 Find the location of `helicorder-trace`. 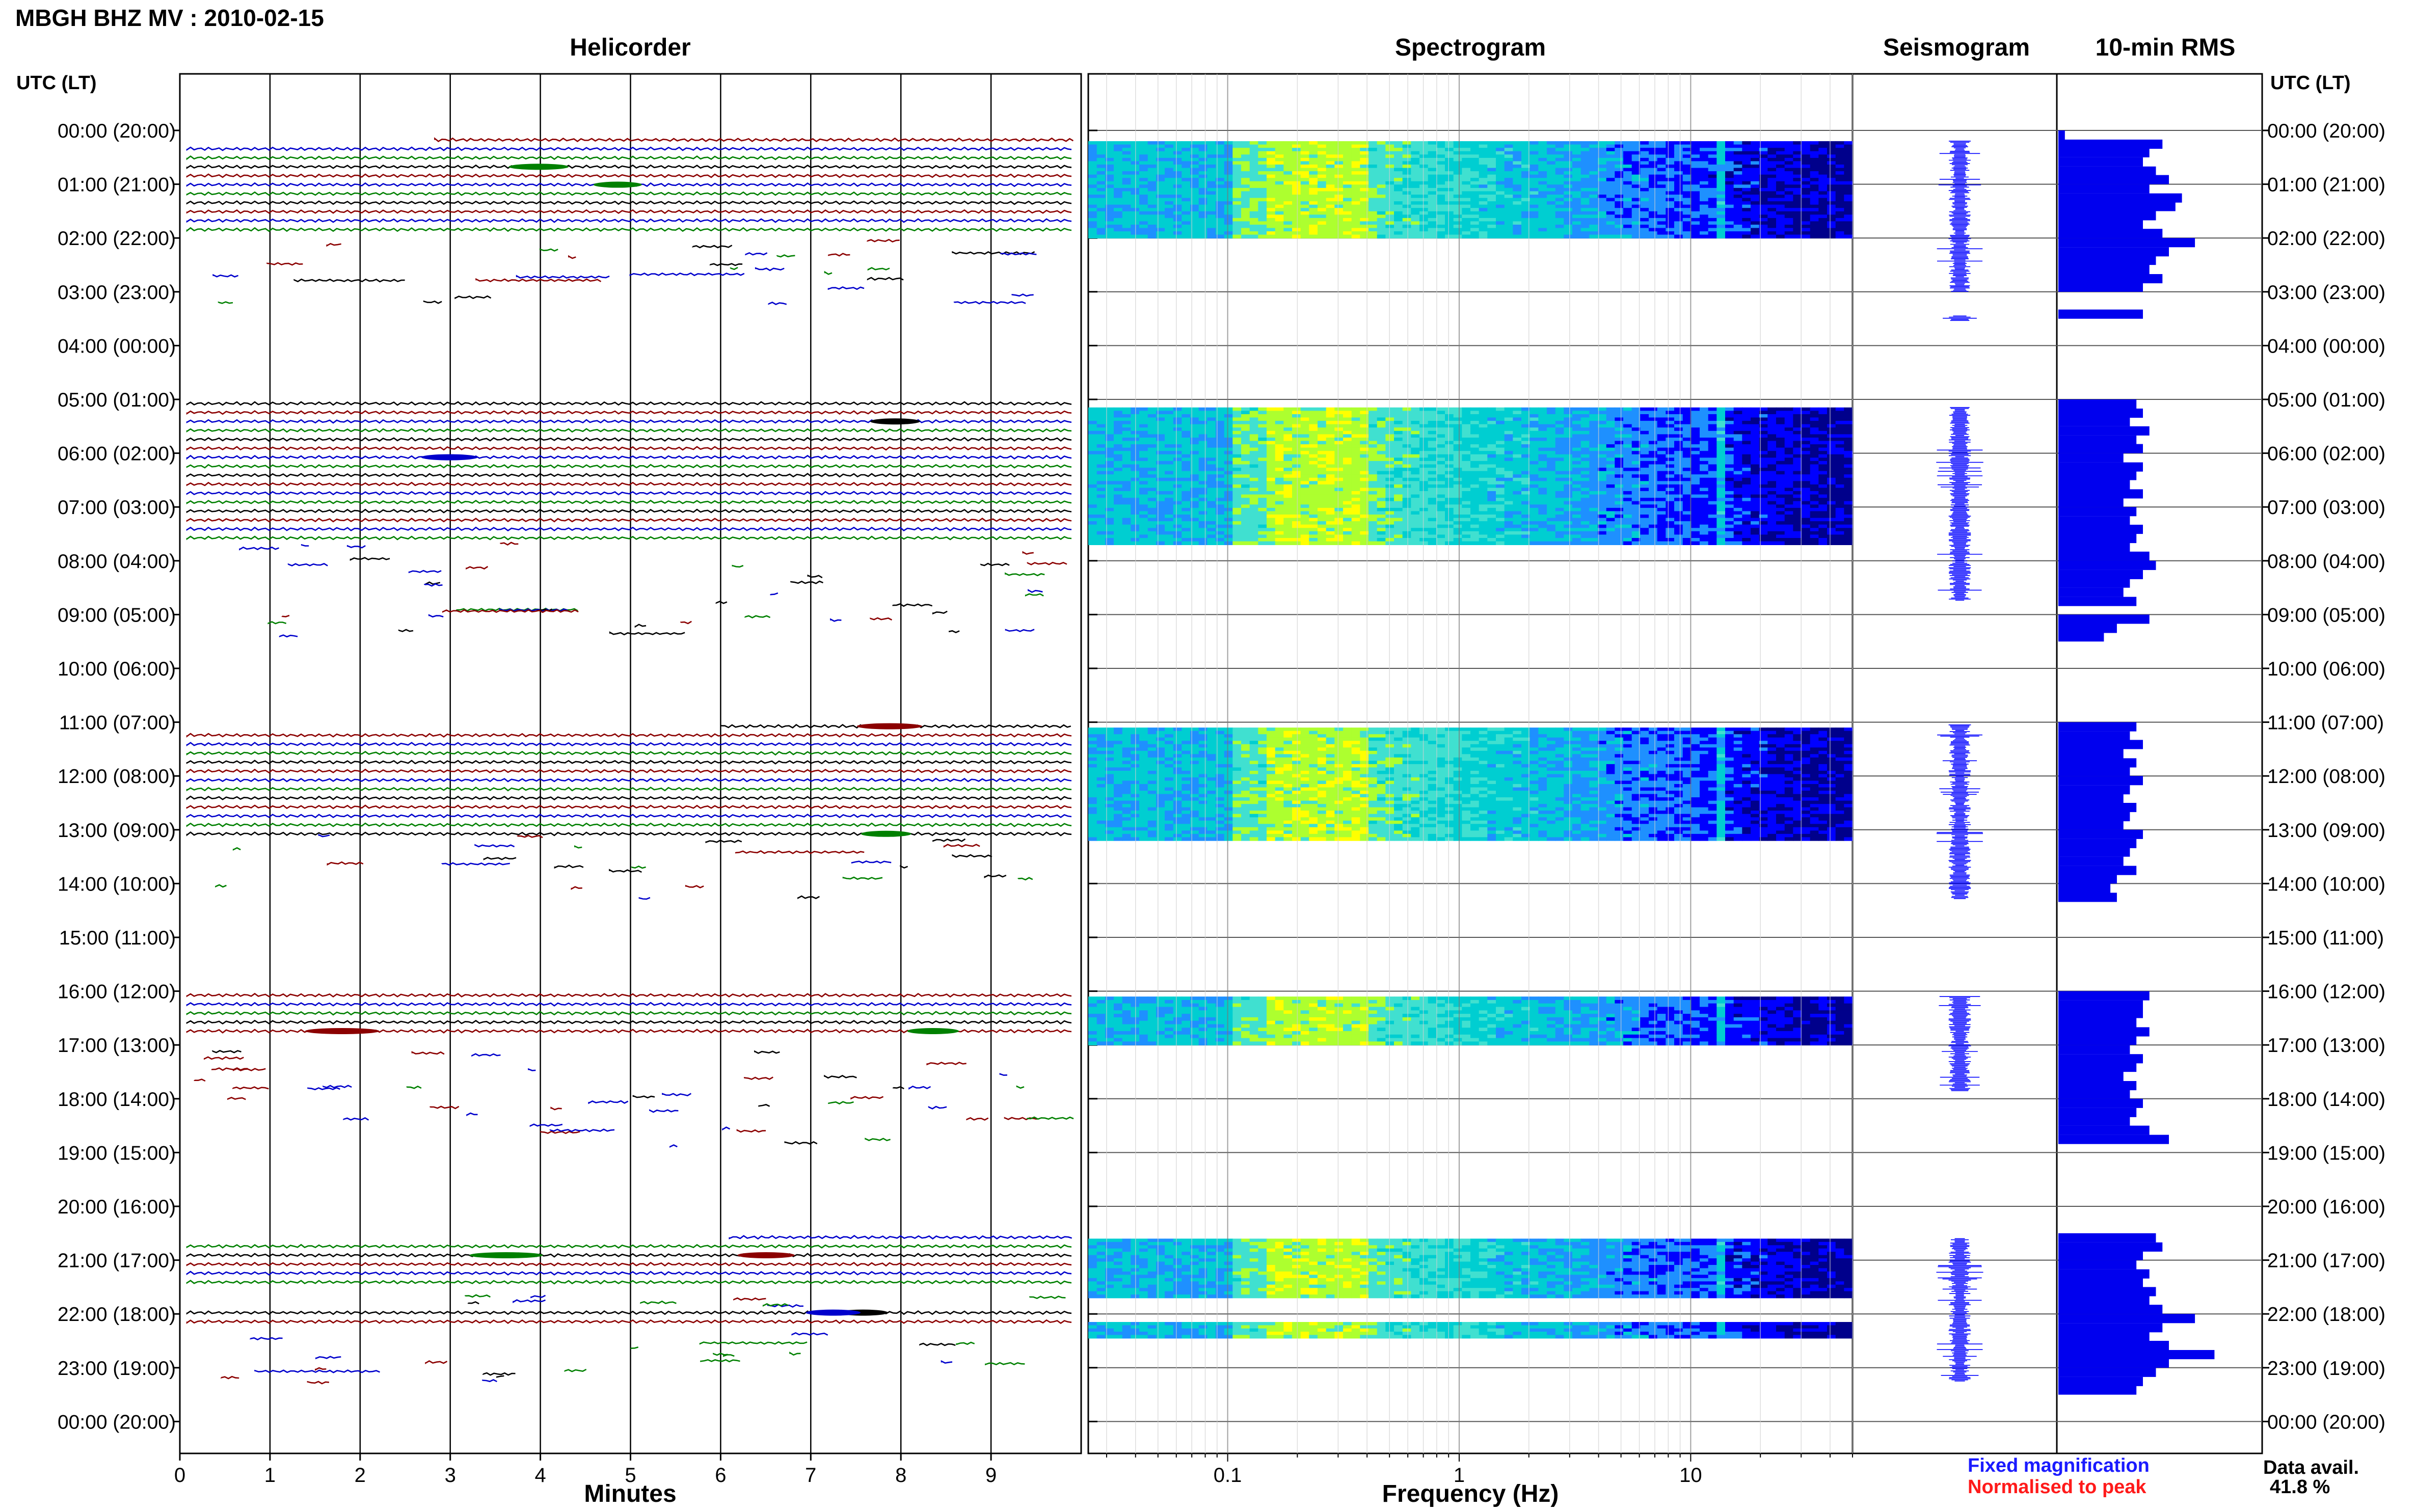

helicorder-trace is located at coordinates (629, 510).